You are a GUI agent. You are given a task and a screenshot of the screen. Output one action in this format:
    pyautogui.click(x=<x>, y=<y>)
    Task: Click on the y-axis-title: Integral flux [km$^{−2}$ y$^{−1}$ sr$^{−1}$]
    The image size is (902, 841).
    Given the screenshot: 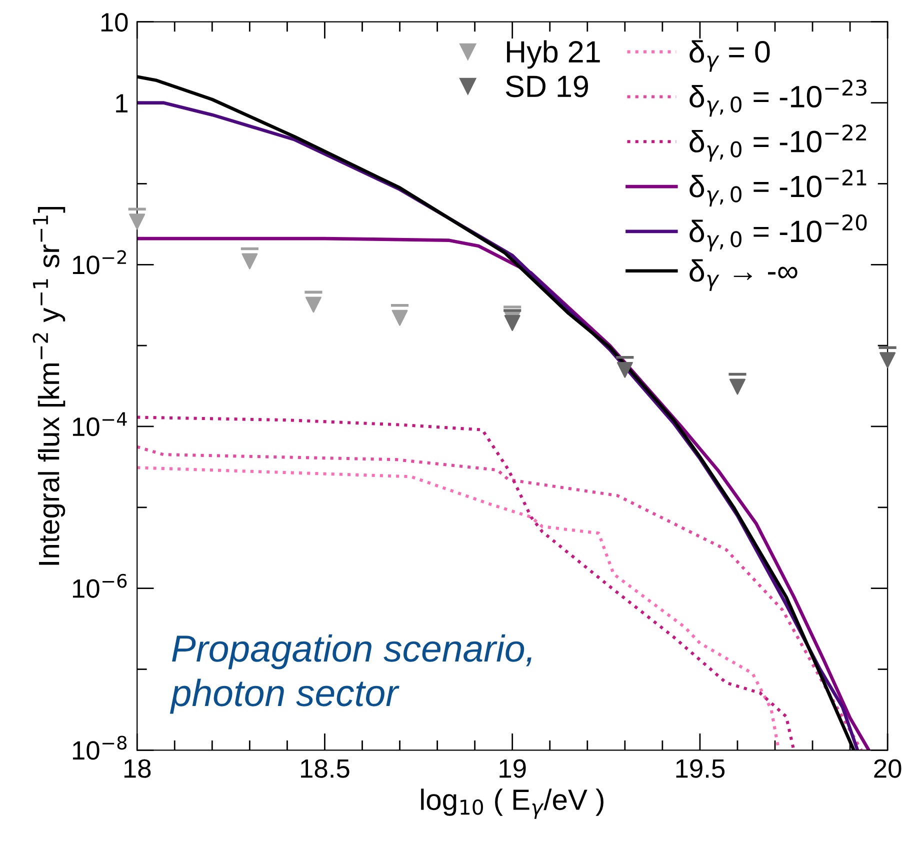 What is the action you would take?
    pyautogui.click(x=49, y=385)
    